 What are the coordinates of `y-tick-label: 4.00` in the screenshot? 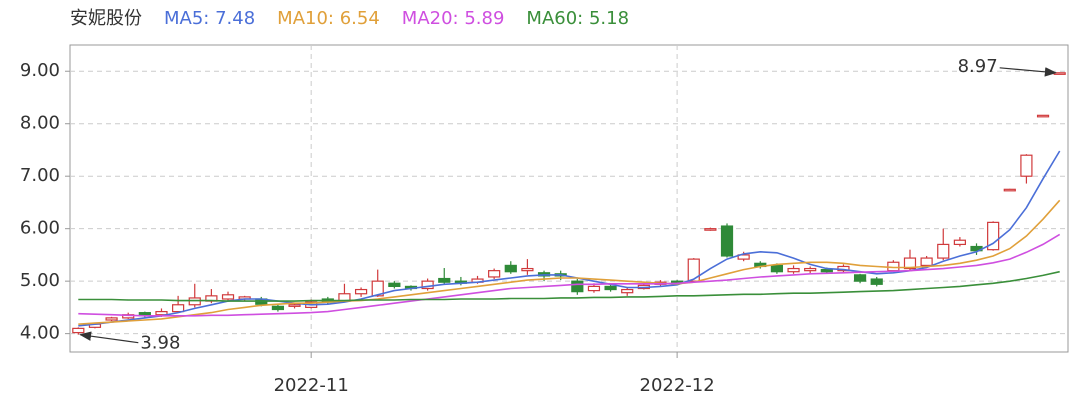 It's located at (40, 333).